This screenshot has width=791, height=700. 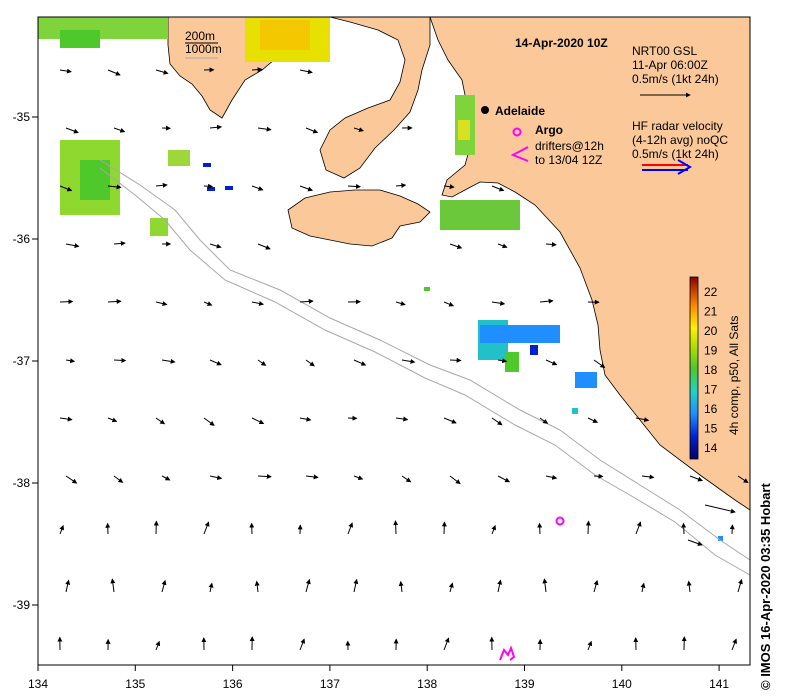 I want to click on radar-legend-line1: HF radar velocity, so click(x=677, y=126).